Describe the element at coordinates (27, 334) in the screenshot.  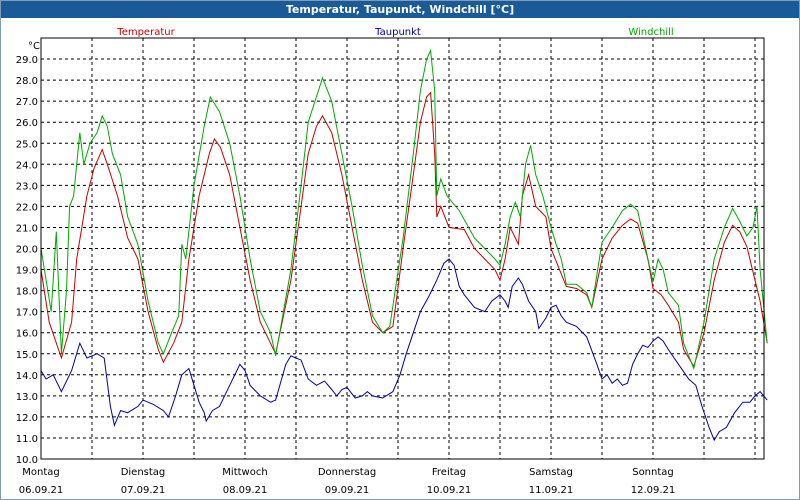
I see `y-tick-label: 16.0` at that location.